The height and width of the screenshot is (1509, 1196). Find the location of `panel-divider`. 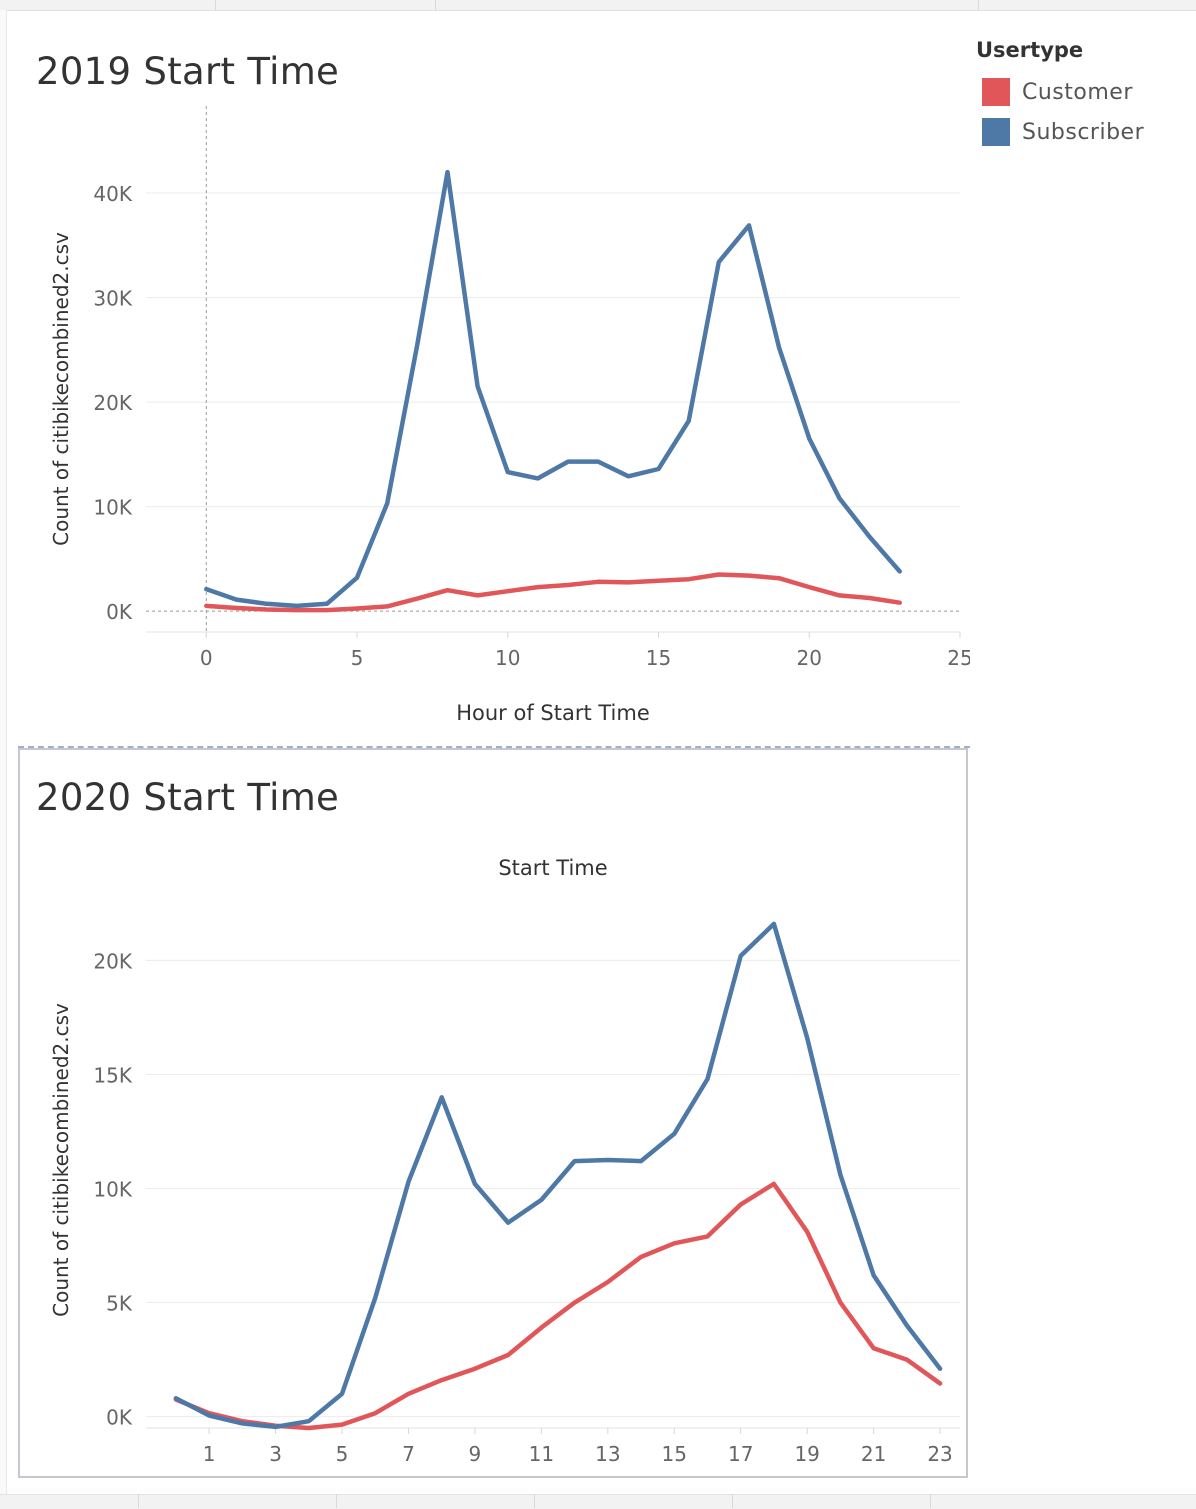

panel-divider is located at coordinates (494, 748).